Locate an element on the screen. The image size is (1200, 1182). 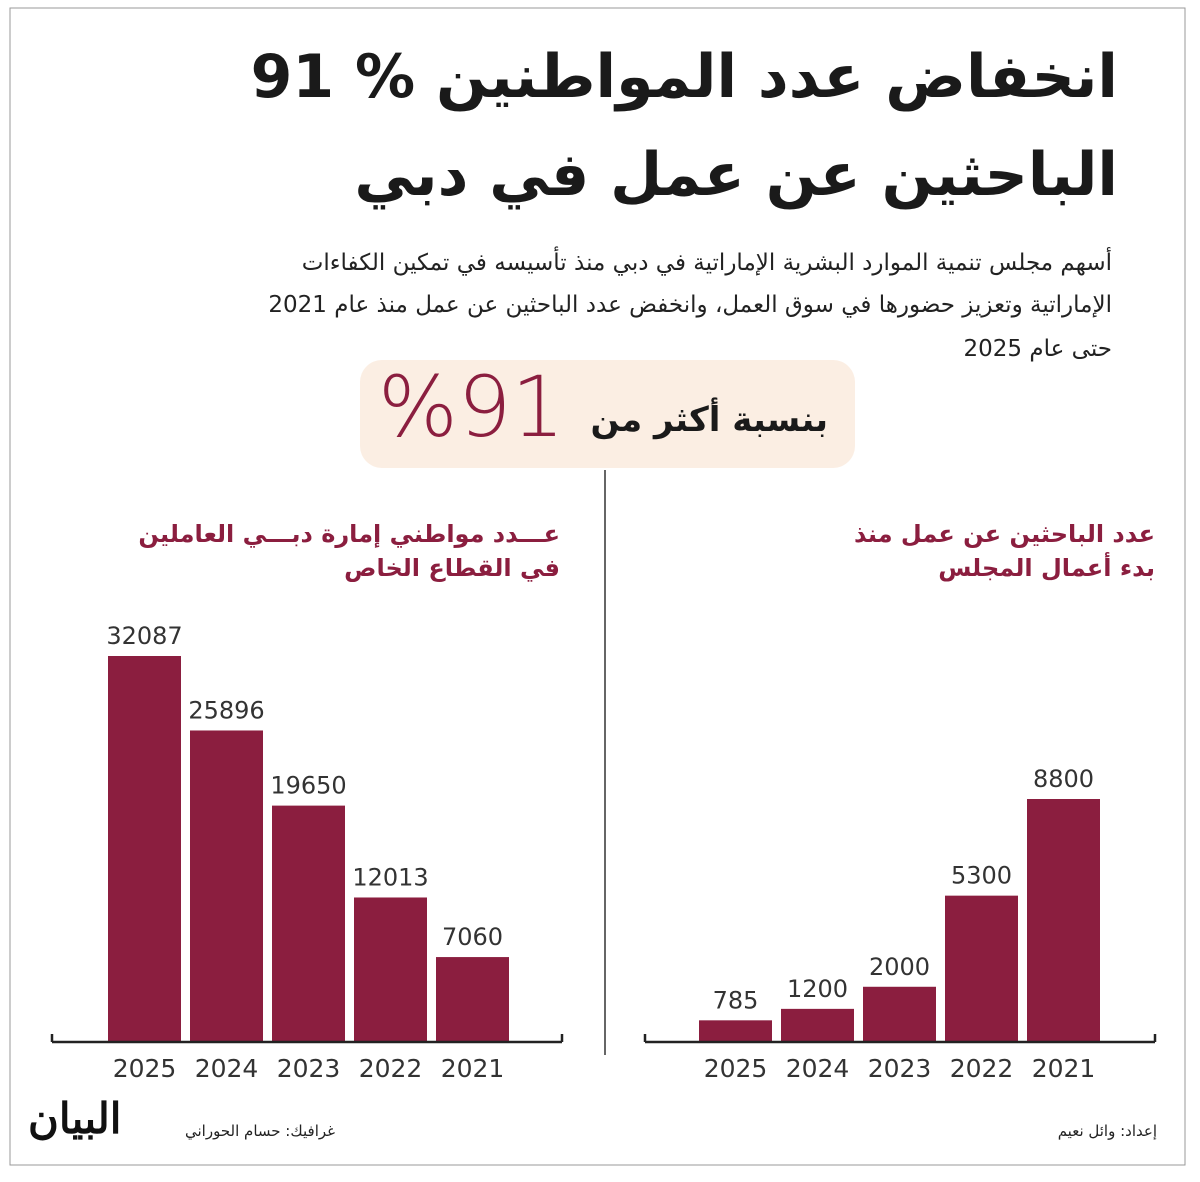
value-label: 2000 is located at coordinates (899, 967).